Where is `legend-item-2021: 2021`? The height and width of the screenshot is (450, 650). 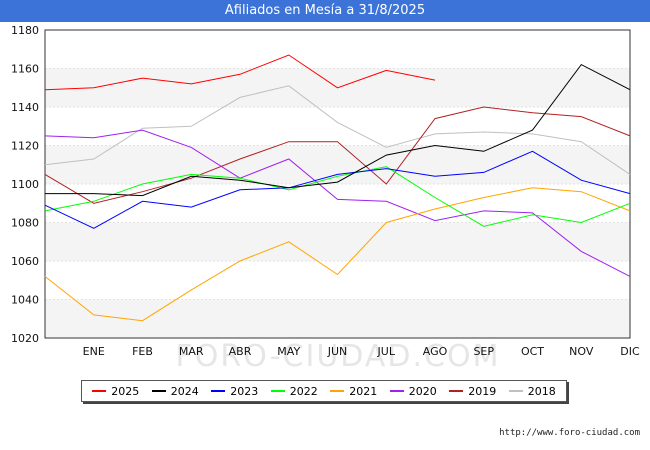 legend-item-2021: 2021 is located at coordinates (353, 391).